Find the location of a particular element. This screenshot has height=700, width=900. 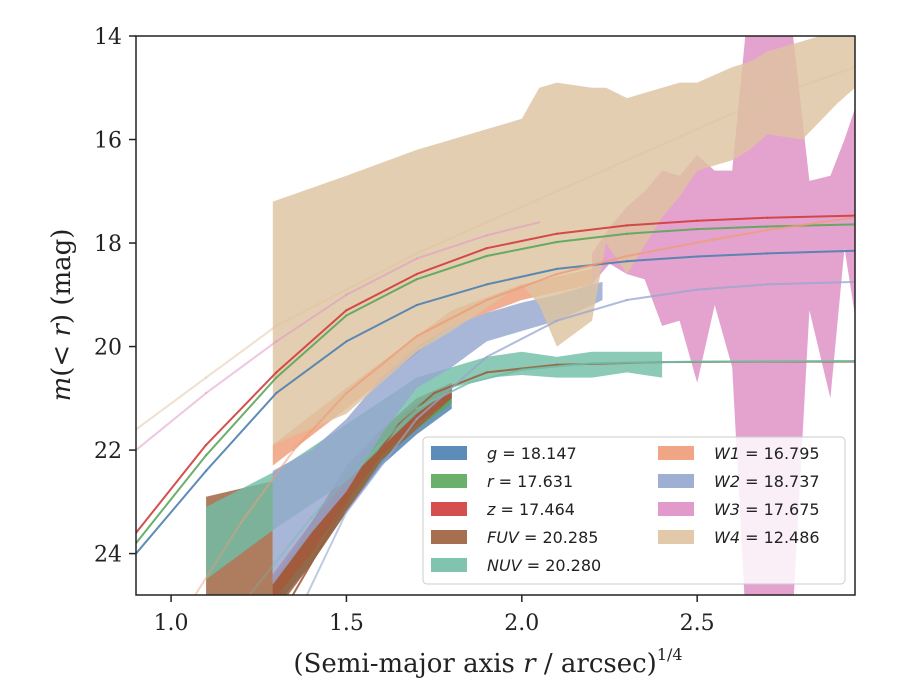

legend-label-g: g = 18.147 is located at coordinates (532, 453).